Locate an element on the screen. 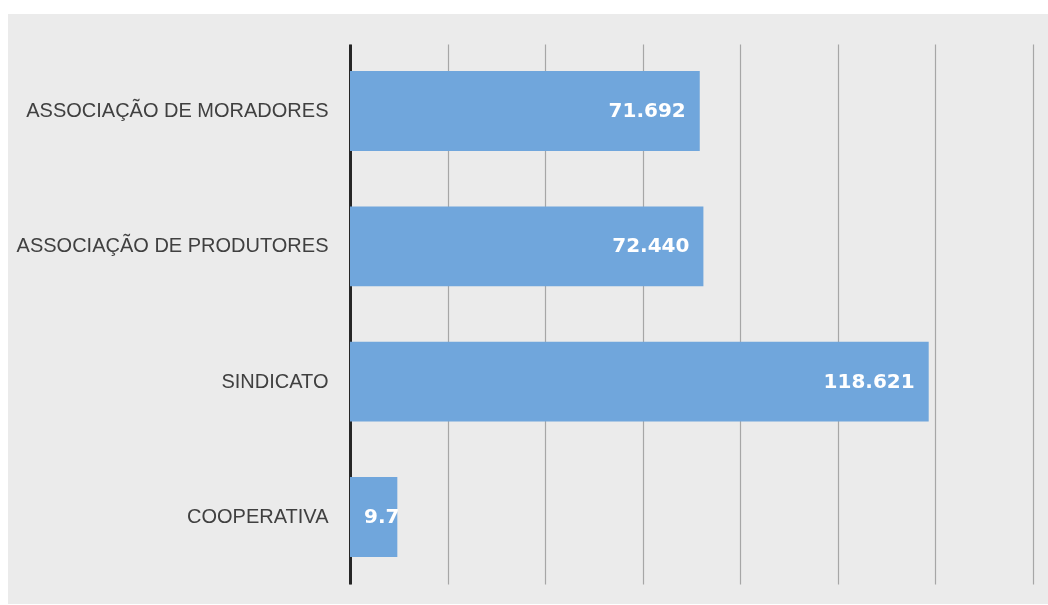 This screenshot has height=605, width=1048. data-label: 118.621 is located at coordinates (869, 380).